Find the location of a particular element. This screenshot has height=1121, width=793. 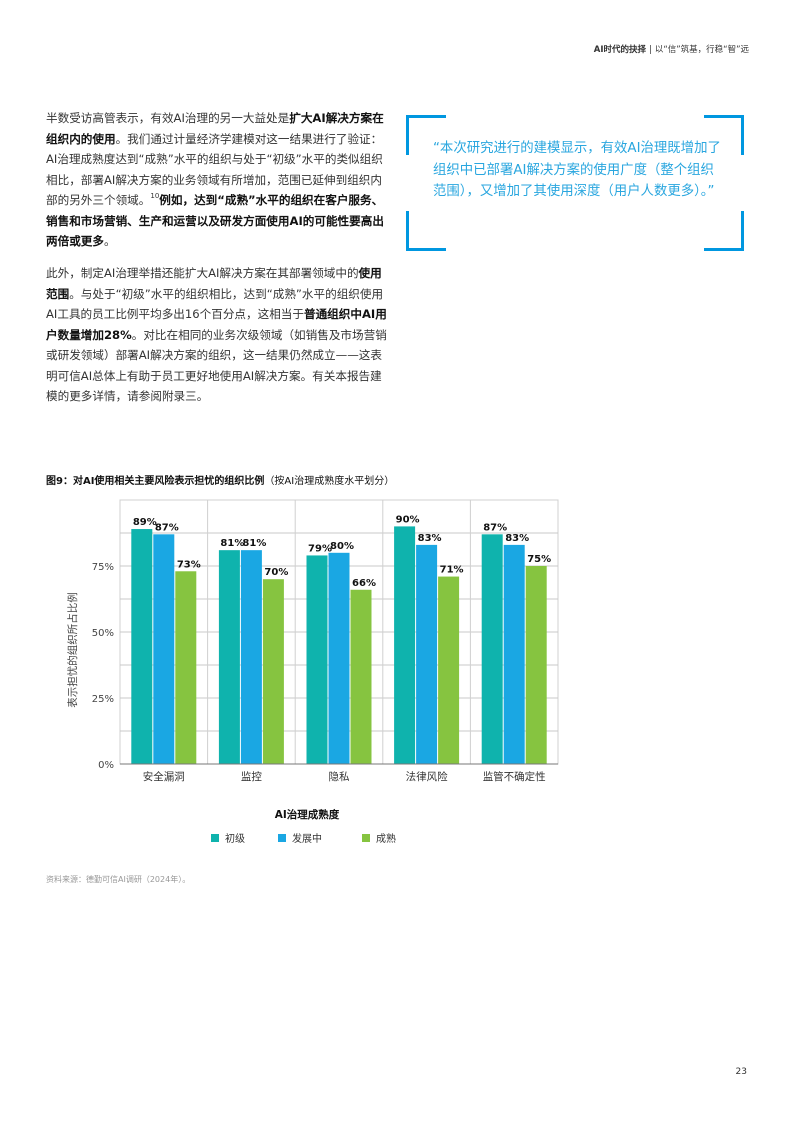

report-title: AI时代的抉择 is located at coordinates (619, 50).